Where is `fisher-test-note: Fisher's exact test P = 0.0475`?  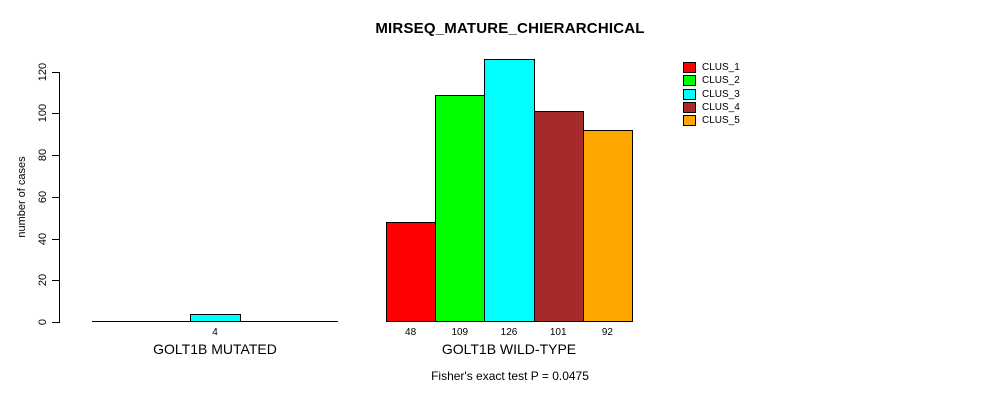
fisher-test-note: Fisher's exact test P = 0.0475 is located at coordinates (510, 376).